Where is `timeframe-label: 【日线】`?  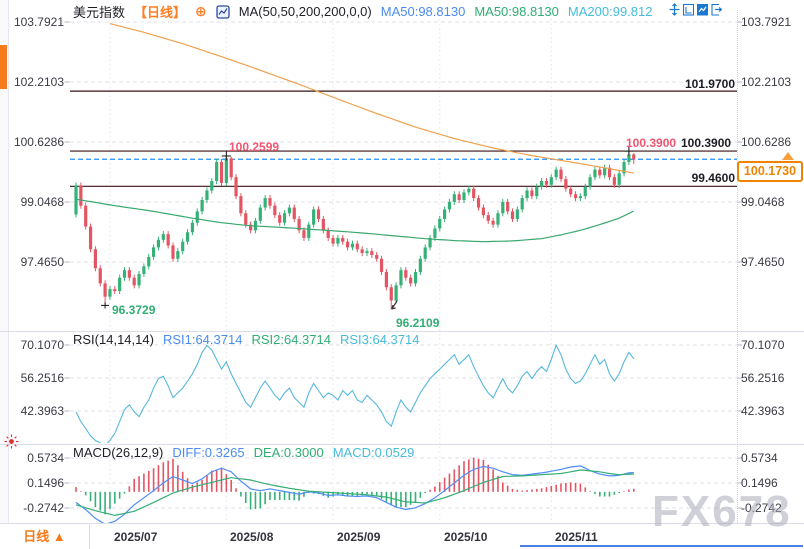 timeframe-label: 【日线】 is located at coordinates (160, 12).